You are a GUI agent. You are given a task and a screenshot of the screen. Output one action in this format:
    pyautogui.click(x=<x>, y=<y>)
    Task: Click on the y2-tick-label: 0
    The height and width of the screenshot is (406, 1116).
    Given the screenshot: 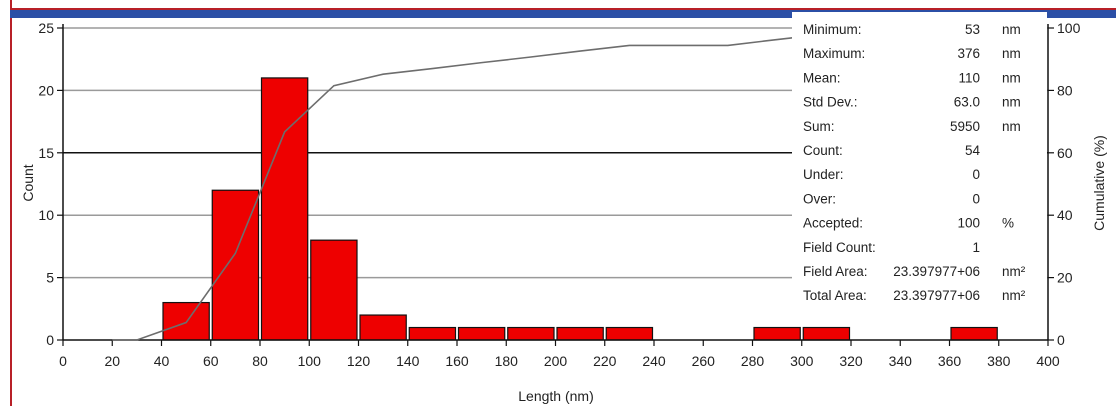 What is the action you would take?
    pyautogui.click(x=1061, y=340)
    